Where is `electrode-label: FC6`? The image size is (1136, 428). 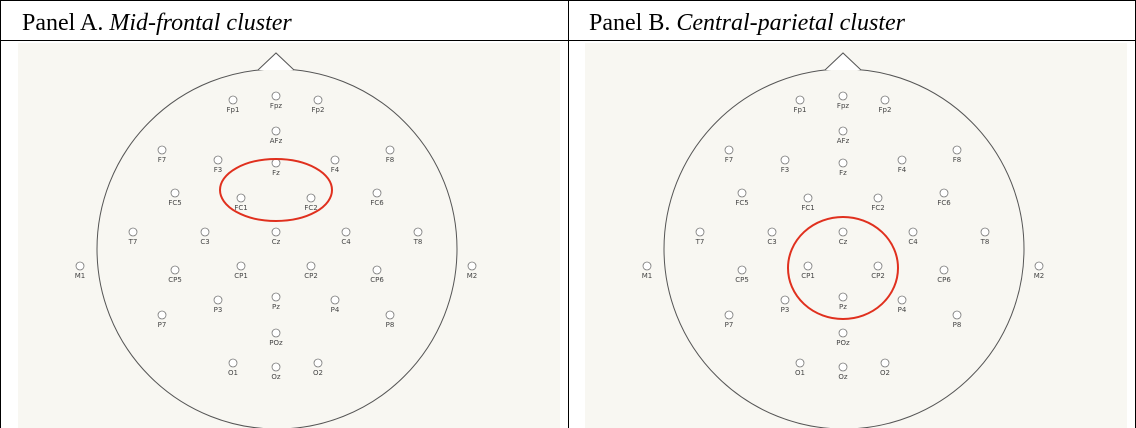
electrode-label: FC6 is located at coordinates (377, 203).